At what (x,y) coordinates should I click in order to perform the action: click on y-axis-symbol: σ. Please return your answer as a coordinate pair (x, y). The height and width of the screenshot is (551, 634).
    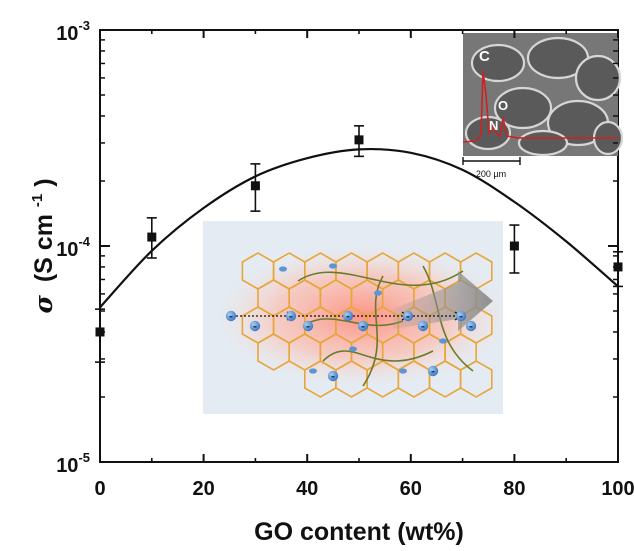
    Looking at the image, I should click on (43, 304).